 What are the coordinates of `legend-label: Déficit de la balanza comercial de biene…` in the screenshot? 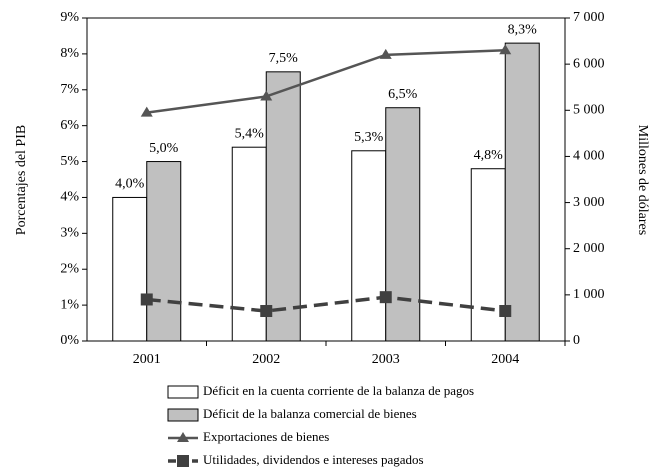 It's located at (310, 413).